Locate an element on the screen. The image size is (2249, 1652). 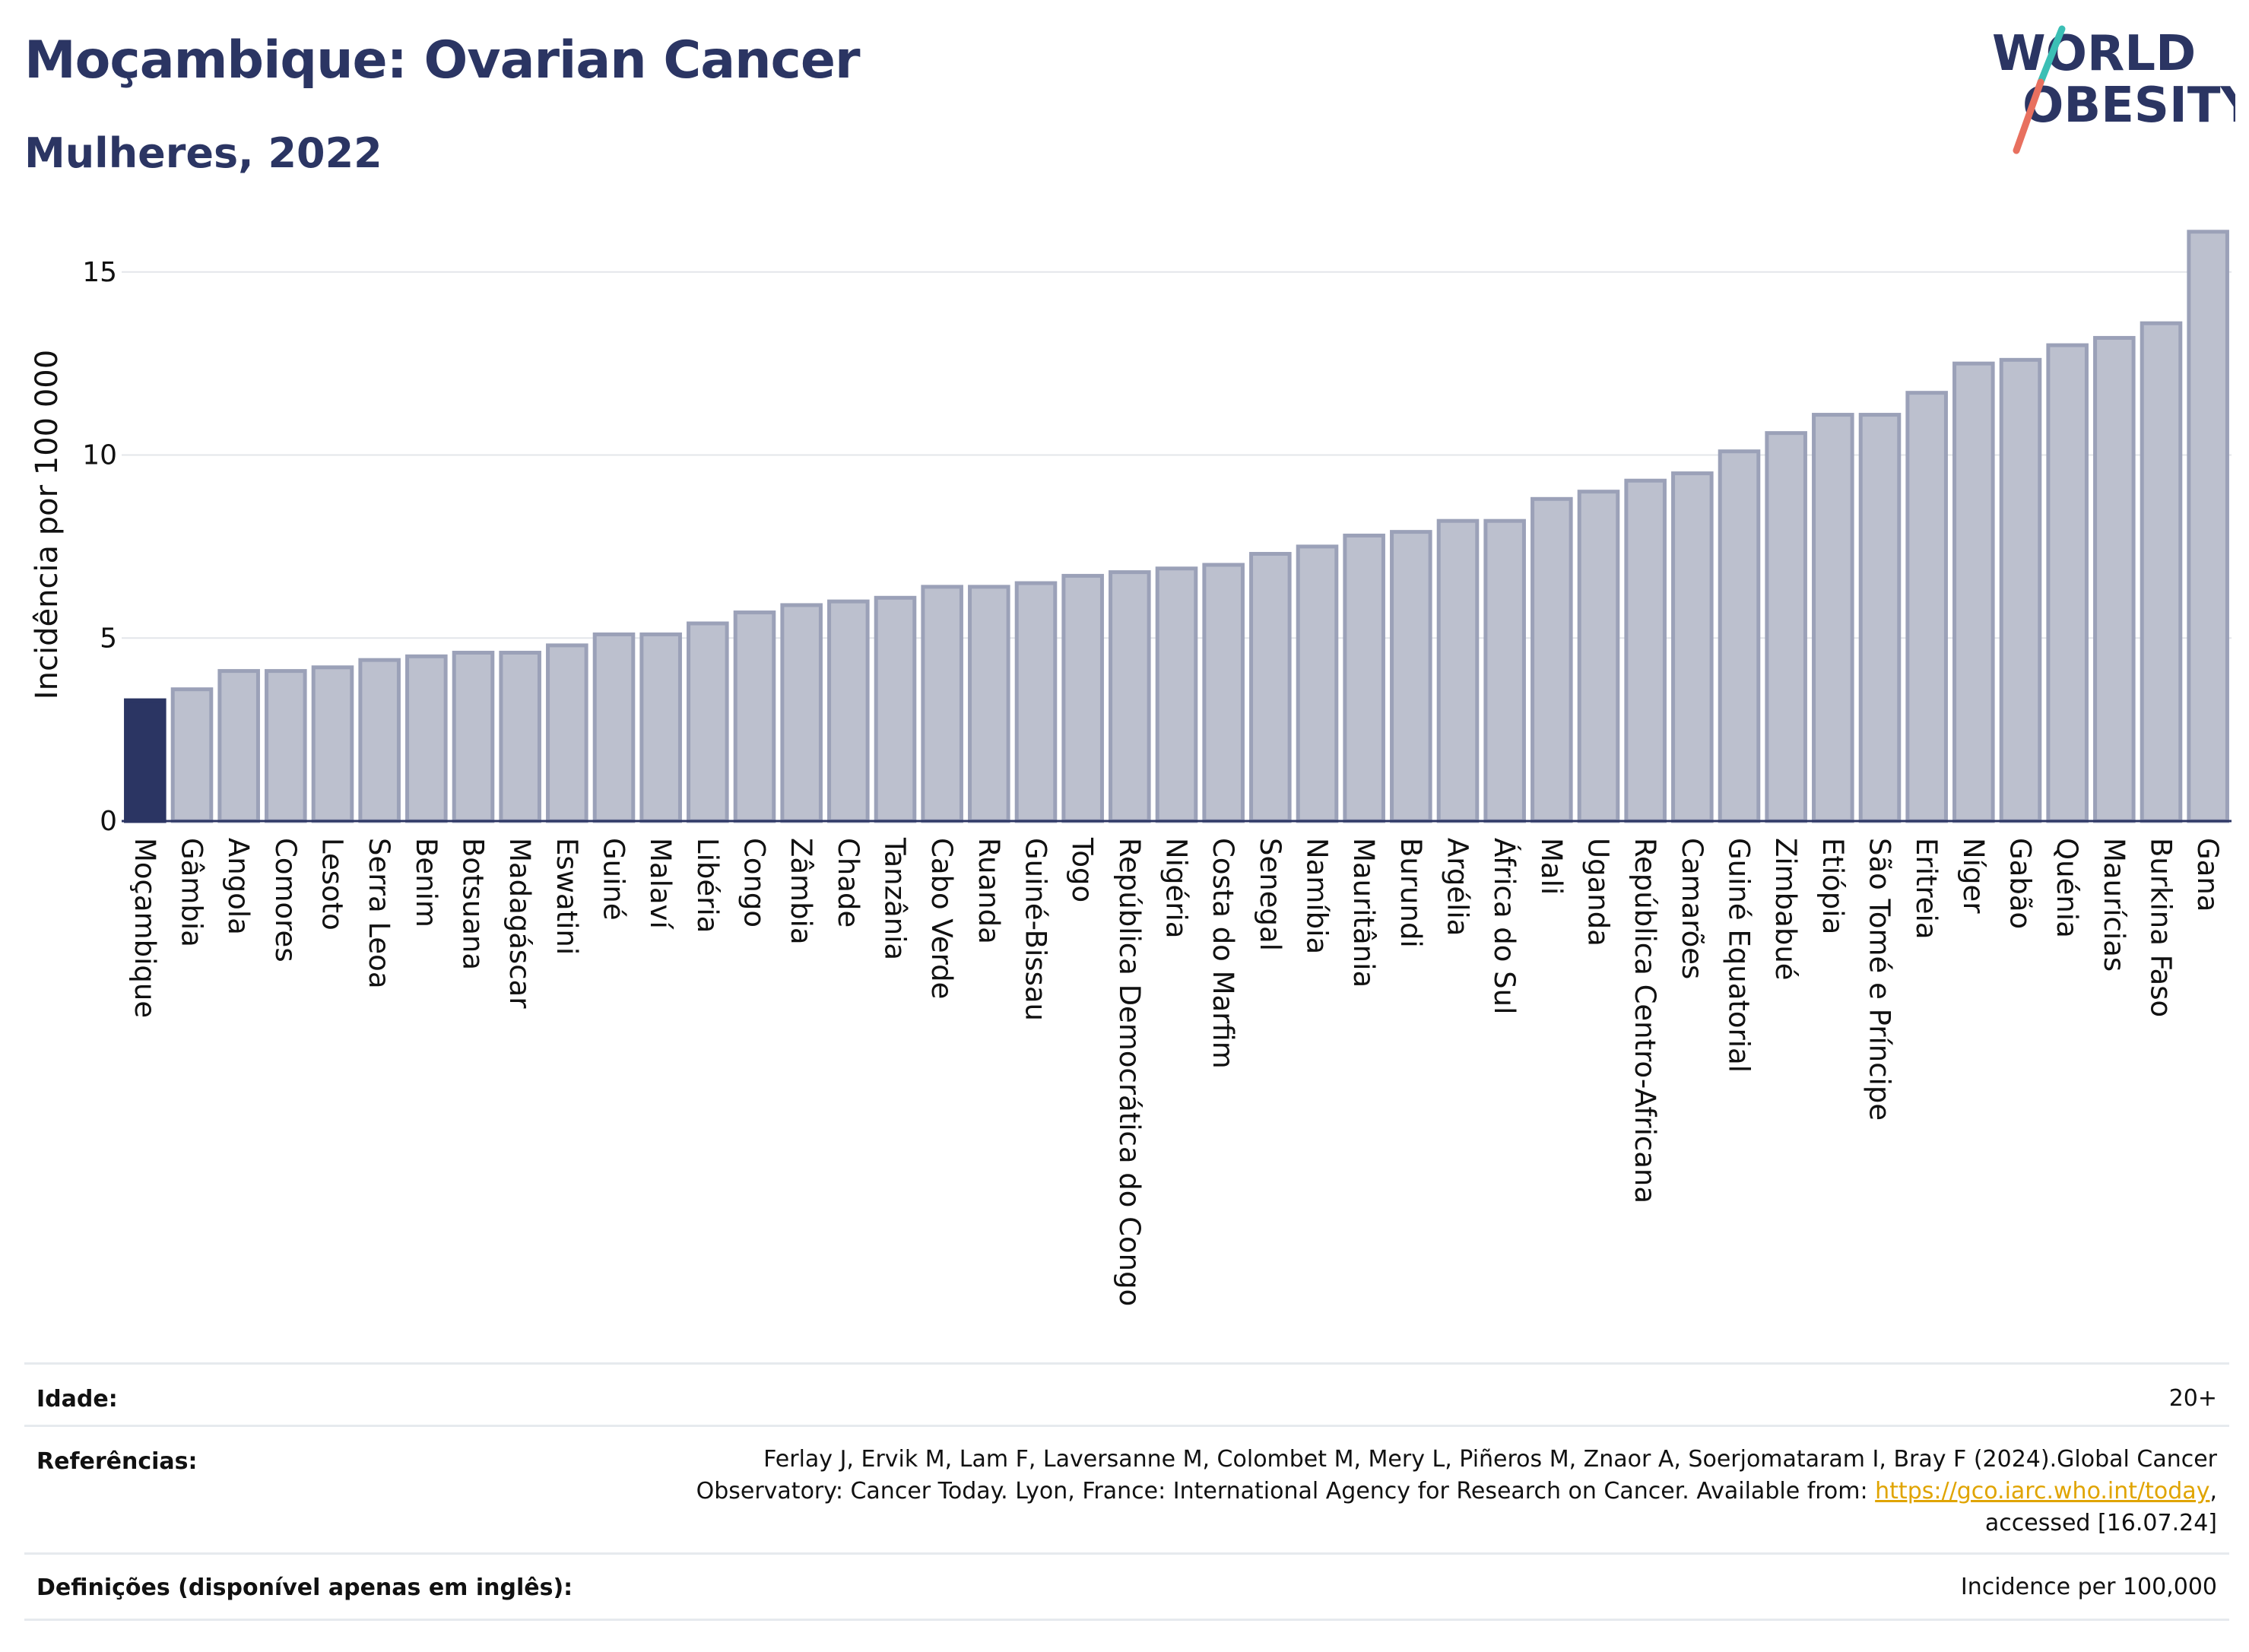
x-tick-label: Malaví is located at coordinates (660, 884).